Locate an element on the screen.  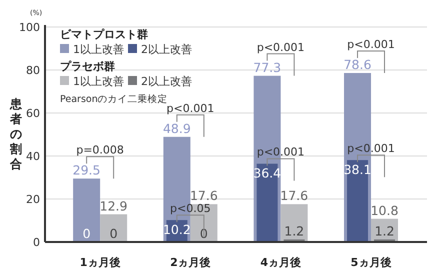
data-label: 48.9 is located at coordinates (176, 128).